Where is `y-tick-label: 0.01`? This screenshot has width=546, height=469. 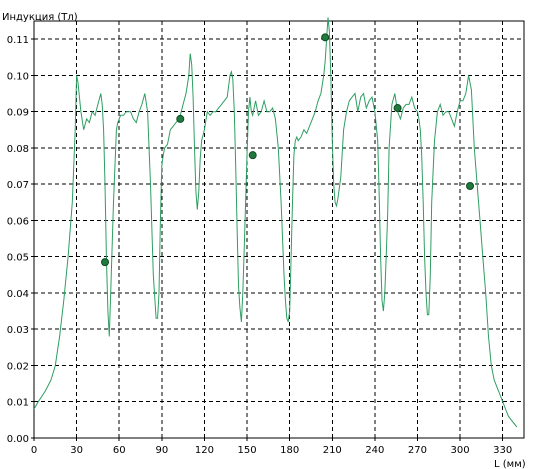 y-tick-label: 0.01 is located at coordinates (18, 403).